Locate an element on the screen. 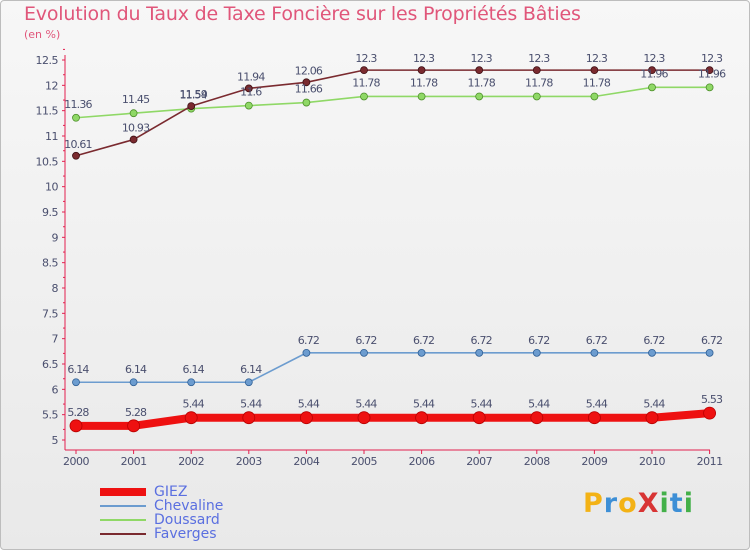  data-label-doussard: 11.96 is located at coordinates (654, 73).